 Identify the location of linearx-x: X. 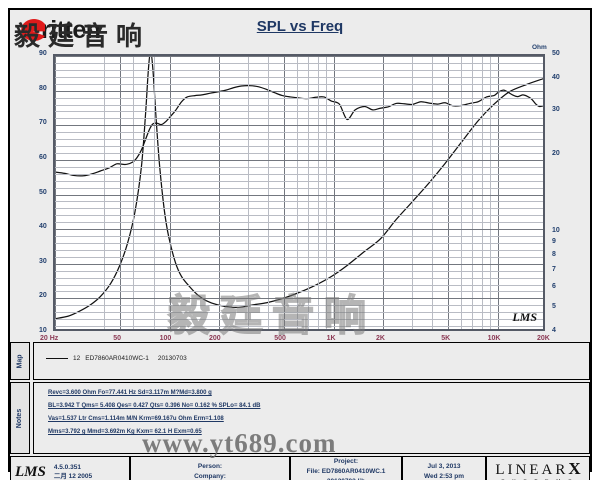
(574, 468).